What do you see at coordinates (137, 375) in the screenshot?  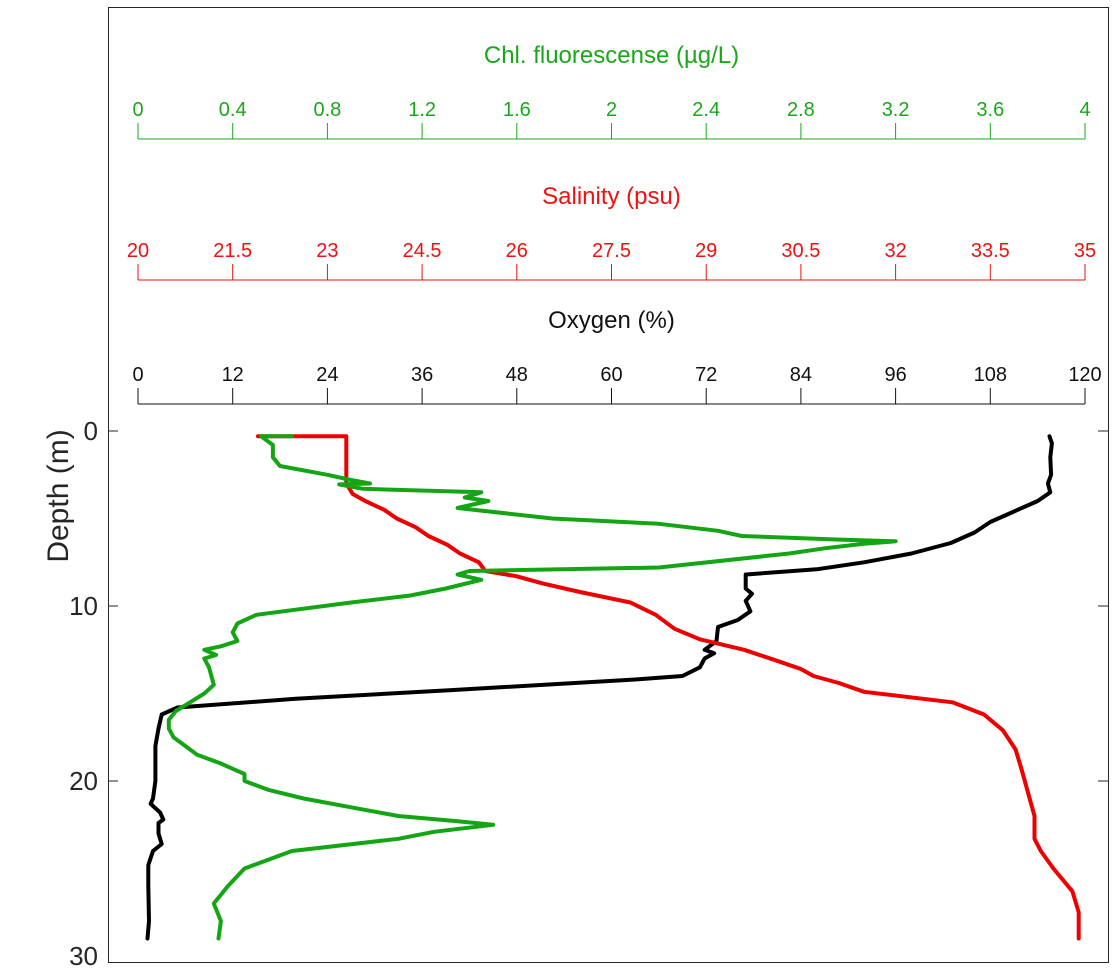 I see `axis-tick-label-oxygen: 0` at bounding box center [137, 375].